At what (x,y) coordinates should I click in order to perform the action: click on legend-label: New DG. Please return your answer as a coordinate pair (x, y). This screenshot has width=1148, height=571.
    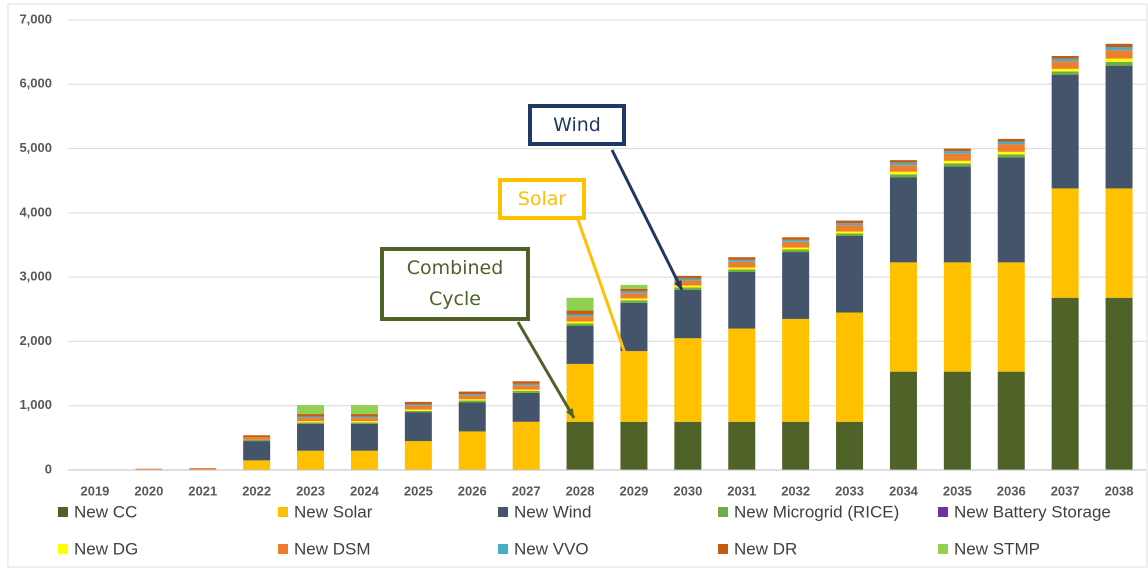
    Looking at the image, I should click on (106, 548).